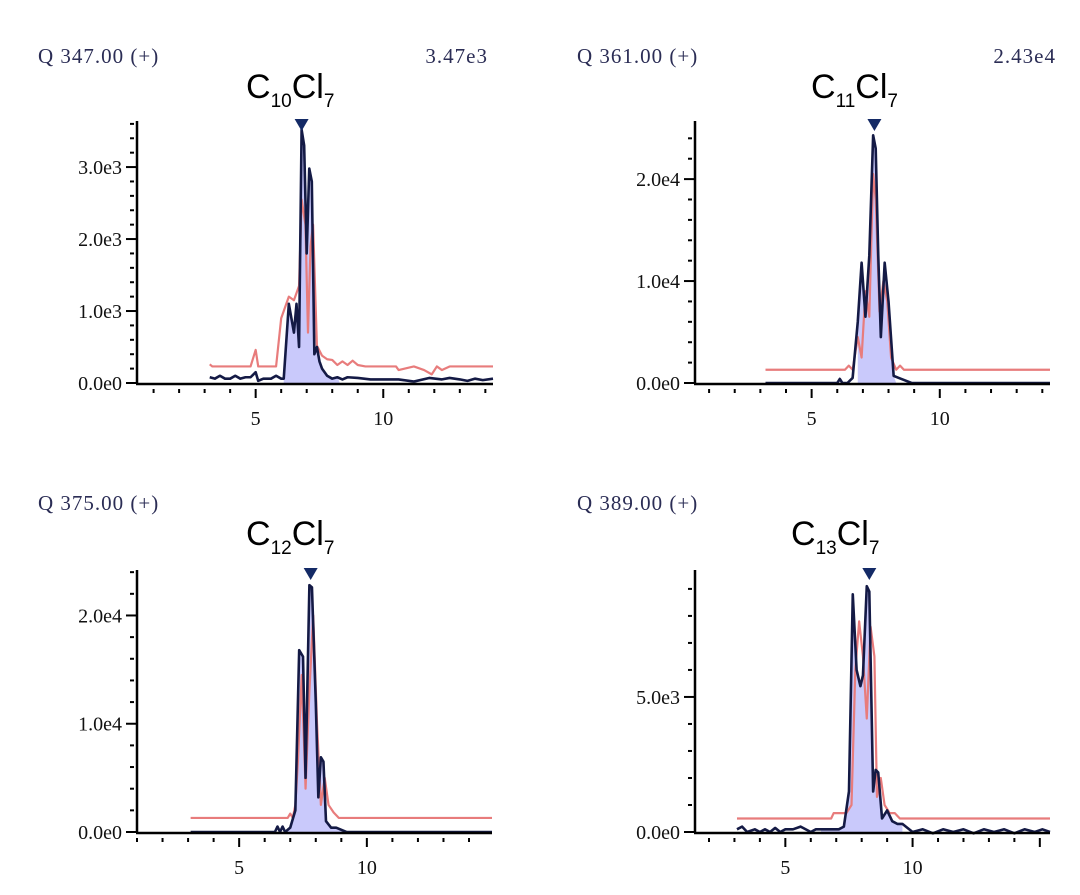  I want to click on compound-formula: C12Cl7, so click(290, 537).